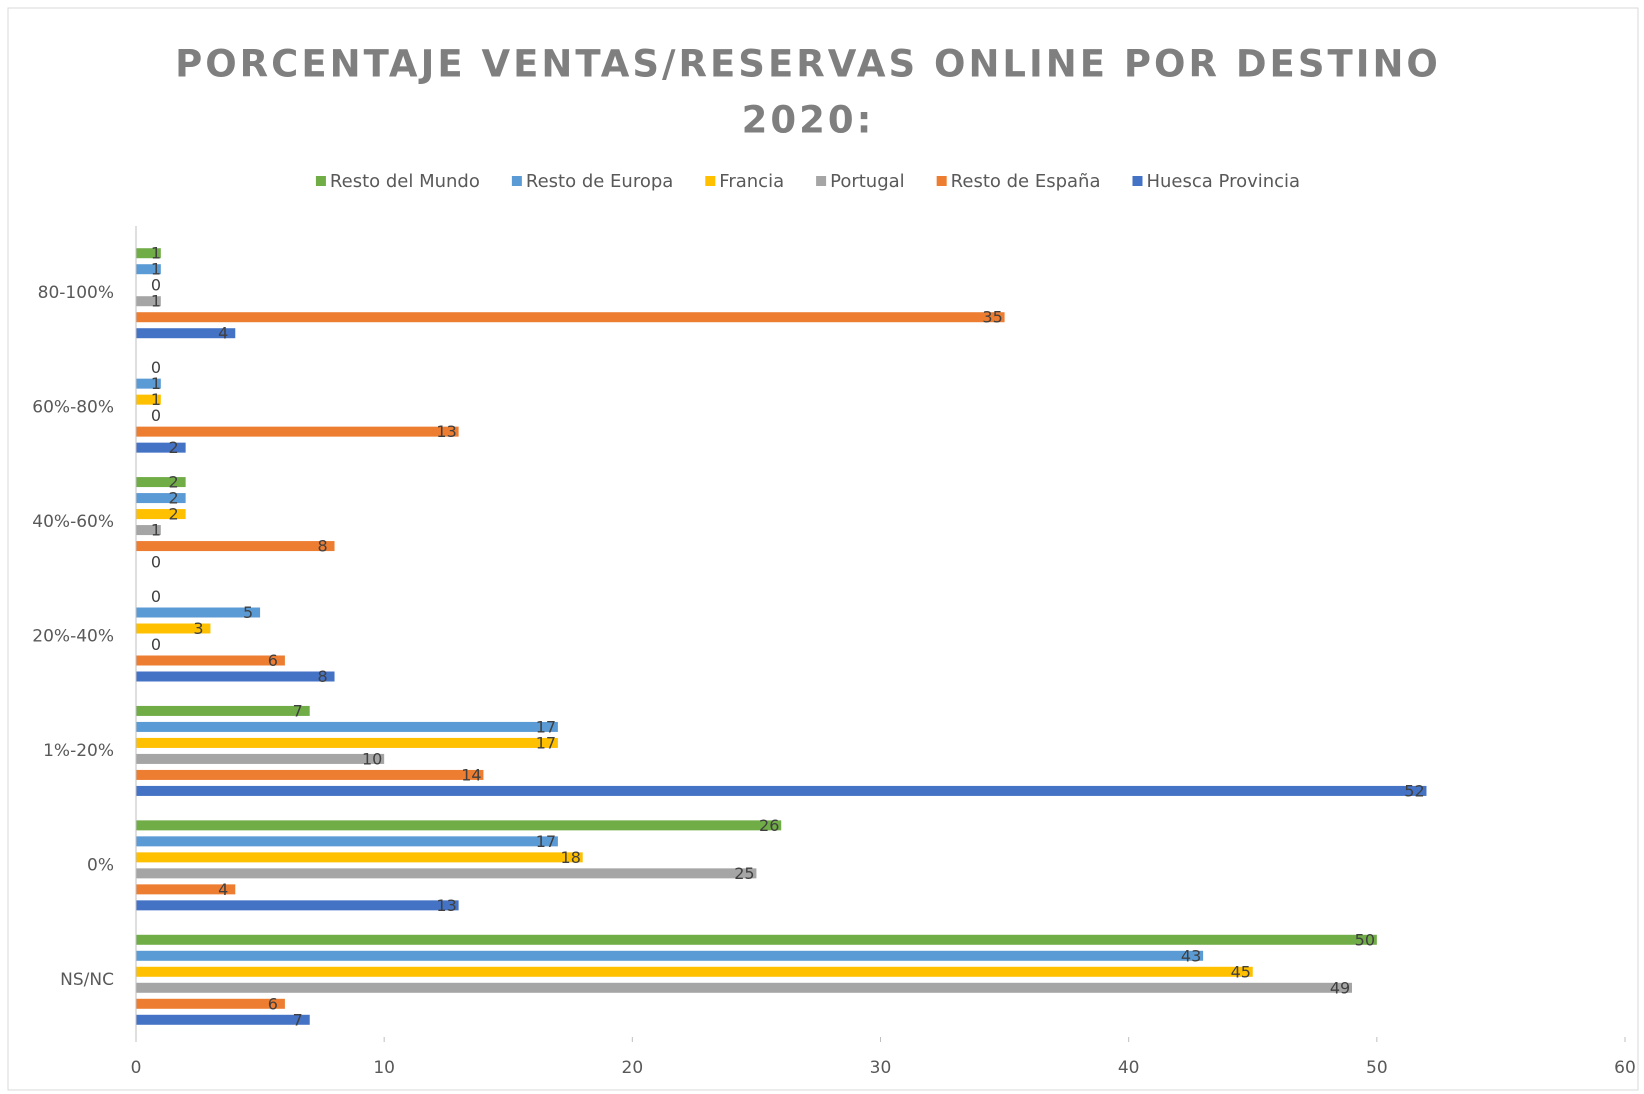 This screenshot has height=1094, width=1644. Describe the element at coordinates (1625, 1068) in the screenshot. I see `x-tick-label: 60` at that location.